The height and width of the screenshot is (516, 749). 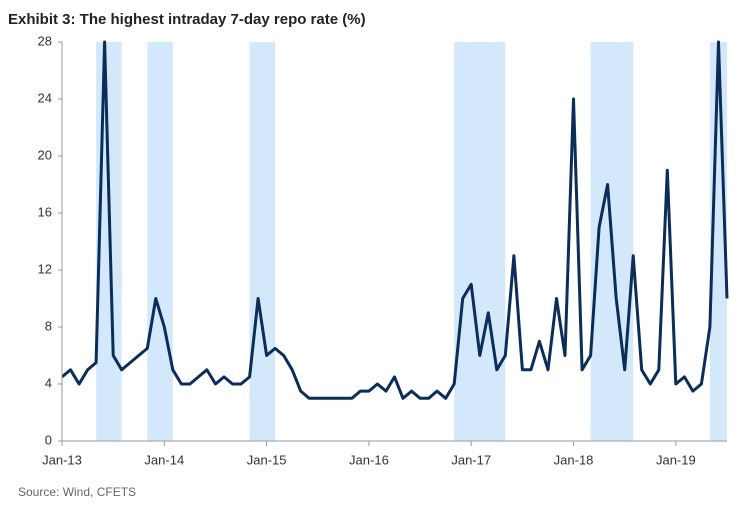 I want to click on y-tick-label: 12, so click(x=45, y=268).